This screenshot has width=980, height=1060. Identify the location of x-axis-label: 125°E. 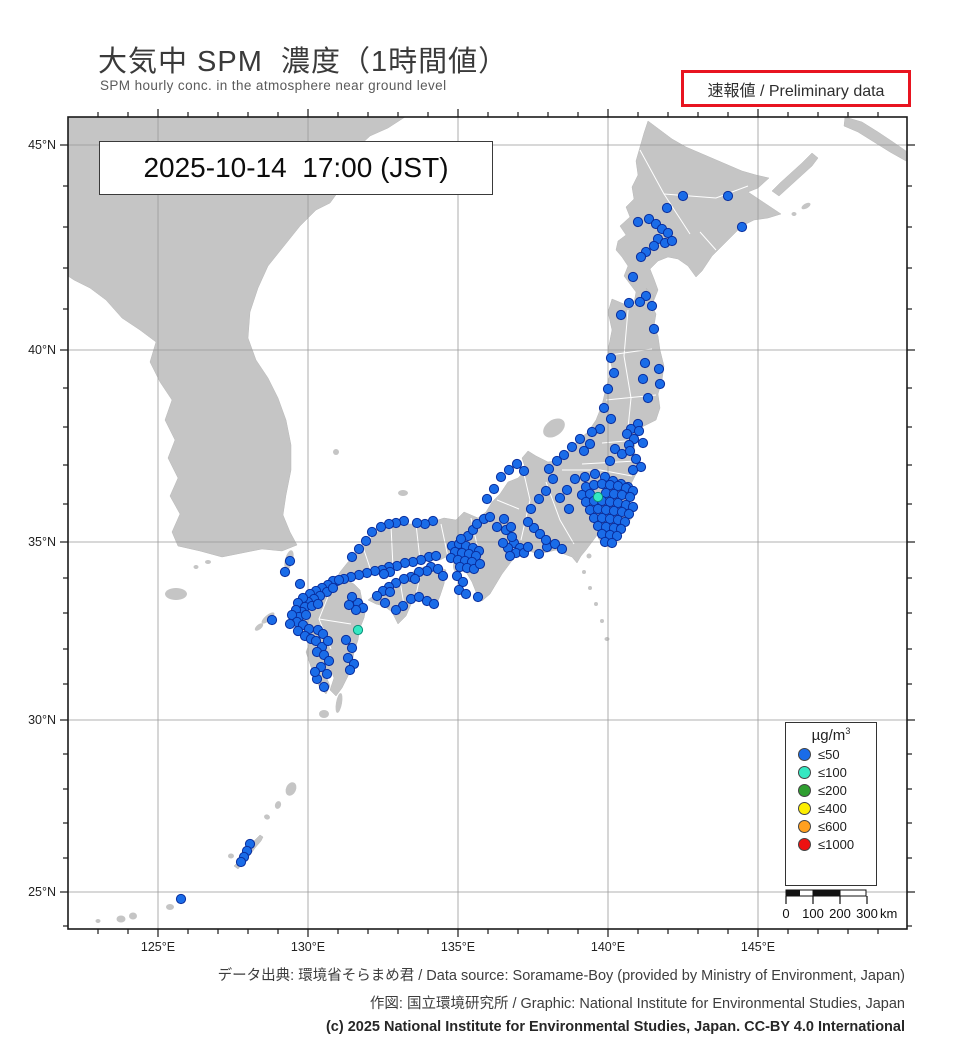
(158, 947).